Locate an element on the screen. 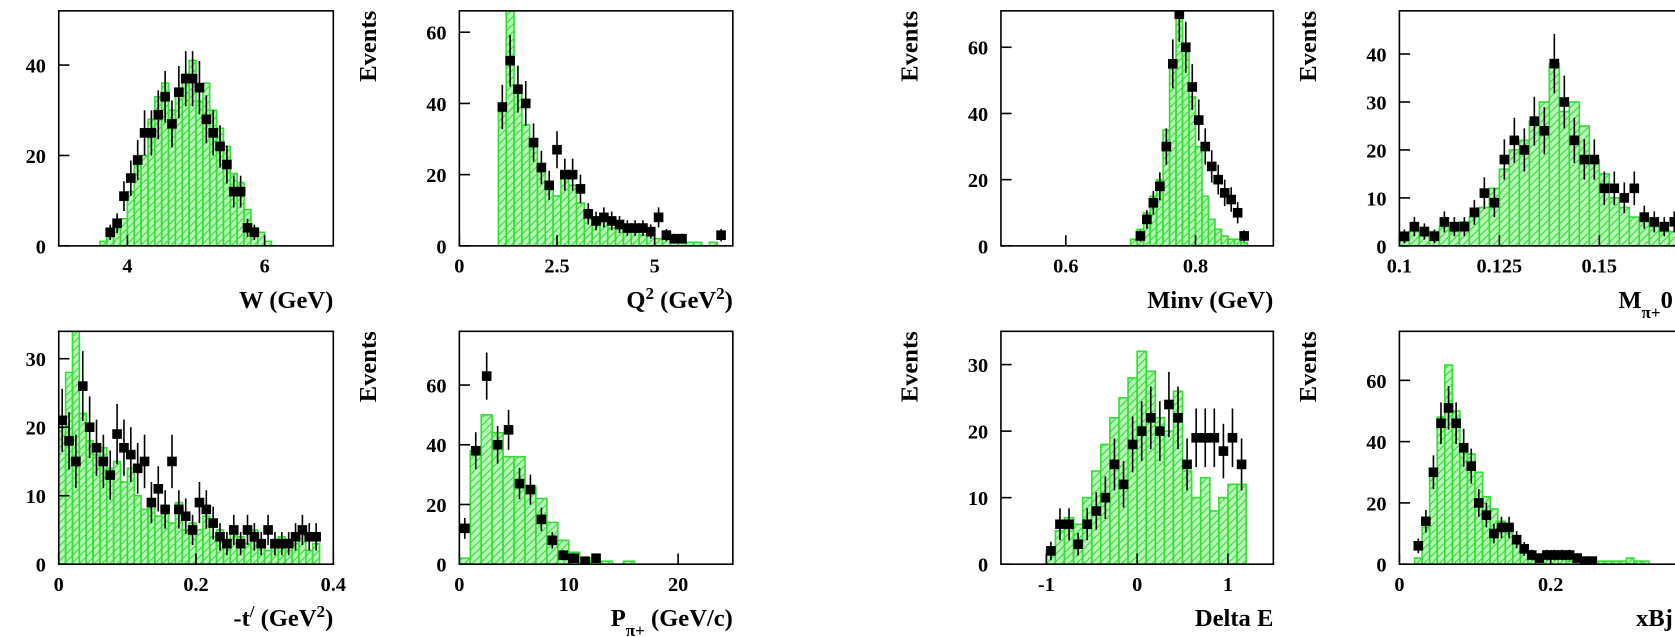  x-tick-label: 0.6 is located at coordinates (1065, 267).